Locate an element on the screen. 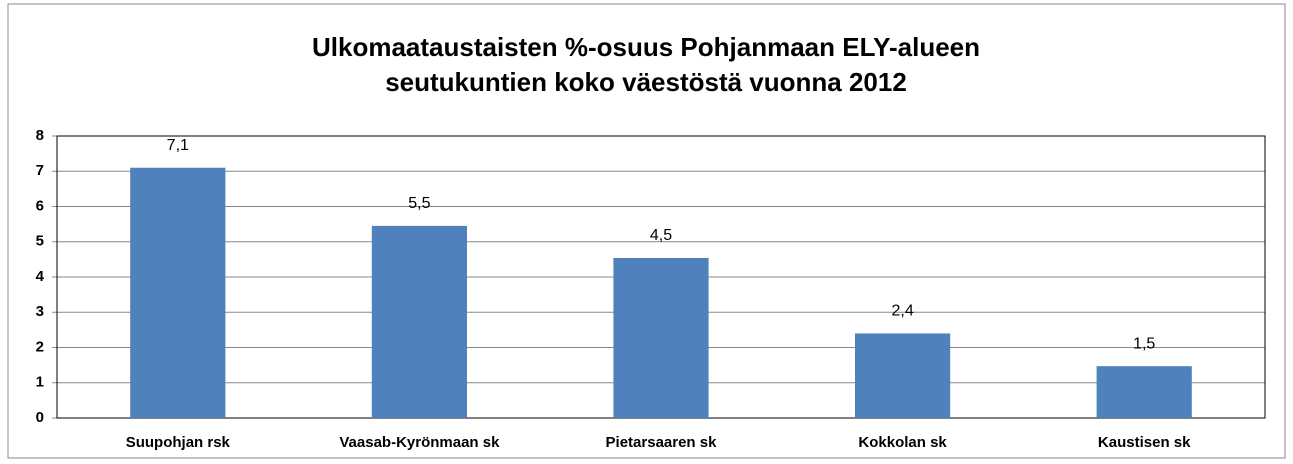 The height and width of the screenshot is (464, 1293). y-tick-label: 6 is located at coordinates (40, 205).